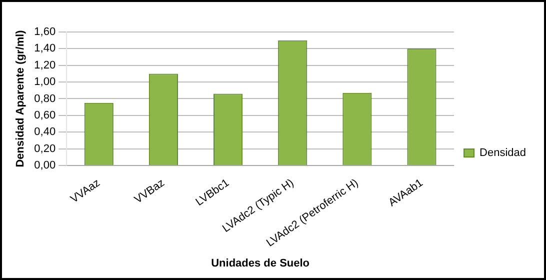 The width and height of the screenshot is (546, 280). What do you see at coordinates (45, 98) in the screenshot?
I see `y-tick-label: 0,80` at bounding box center [45, 98].